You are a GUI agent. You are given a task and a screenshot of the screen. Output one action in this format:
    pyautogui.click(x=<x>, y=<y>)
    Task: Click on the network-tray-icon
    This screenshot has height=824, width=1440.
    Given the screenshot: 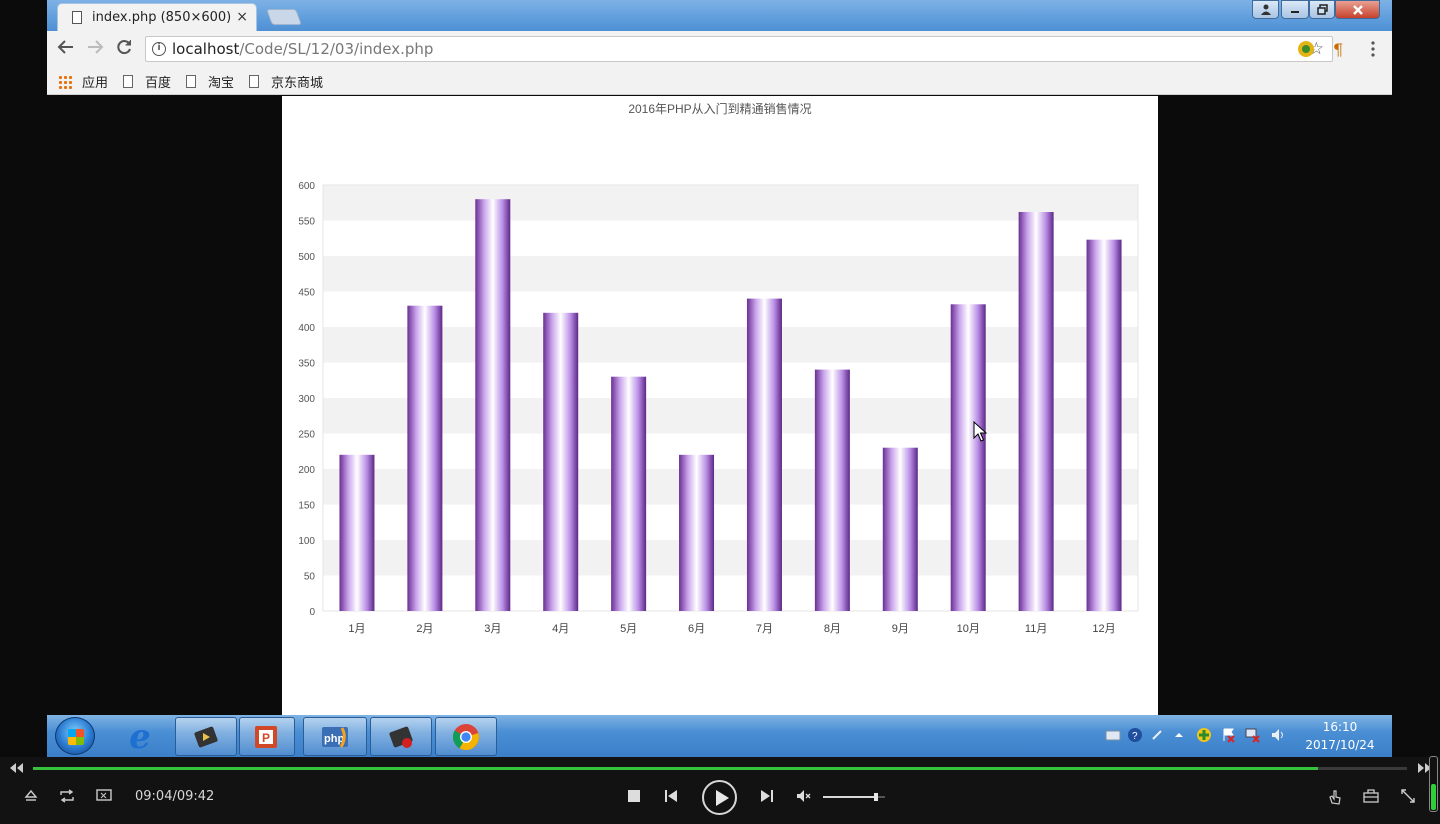 What is the action you would take?
    pyautogui.click(x=1253, y=735)
    